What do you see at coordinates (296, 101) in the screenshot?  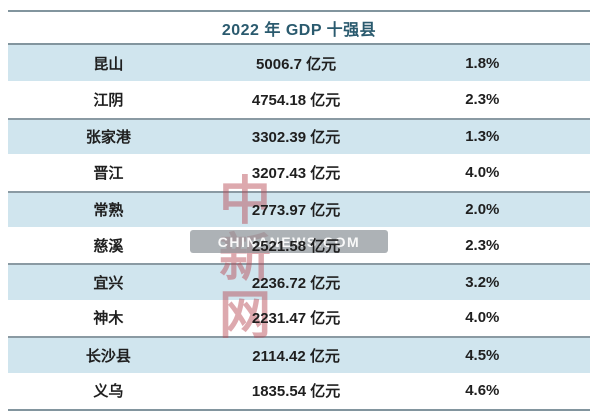 I see `gdp-value: 4754.18 亿元` at bounding box center [296, 101].